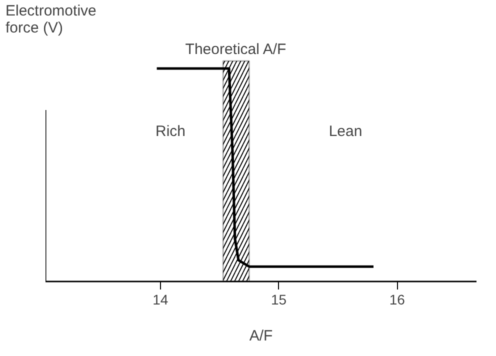 The width and height of the screenshot is (496, 356). What do you see at coordinates (397, 300) in the screenshot?
I see `x-tick-label: 16` at bounding box center [397, 300].